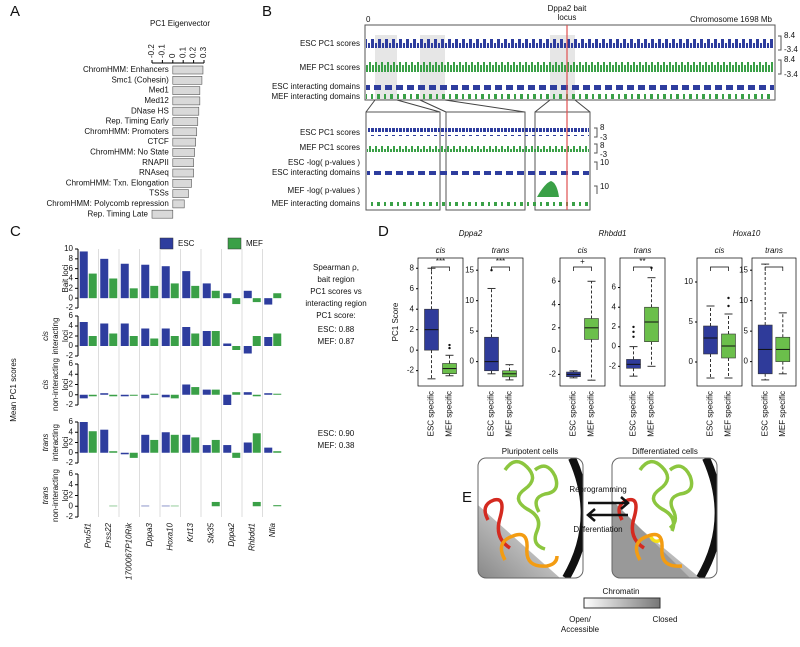 The height and width of the screenshot is (647, 800). I want to click on significance: +, so click(582, 261).